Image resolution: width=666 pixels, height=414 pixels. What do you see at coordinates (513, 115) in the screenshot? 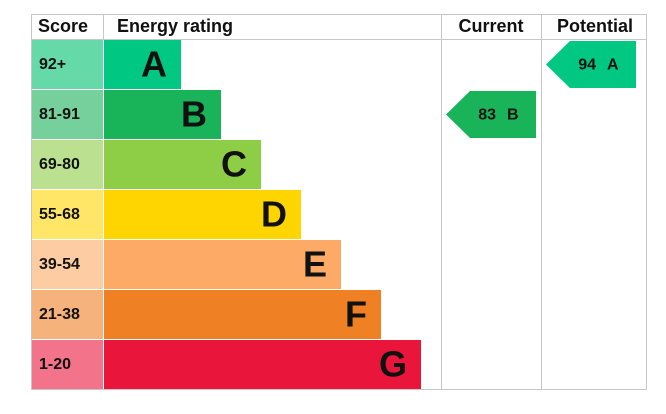
I see `arrow-letter: B` at bounding box center [513, 115].